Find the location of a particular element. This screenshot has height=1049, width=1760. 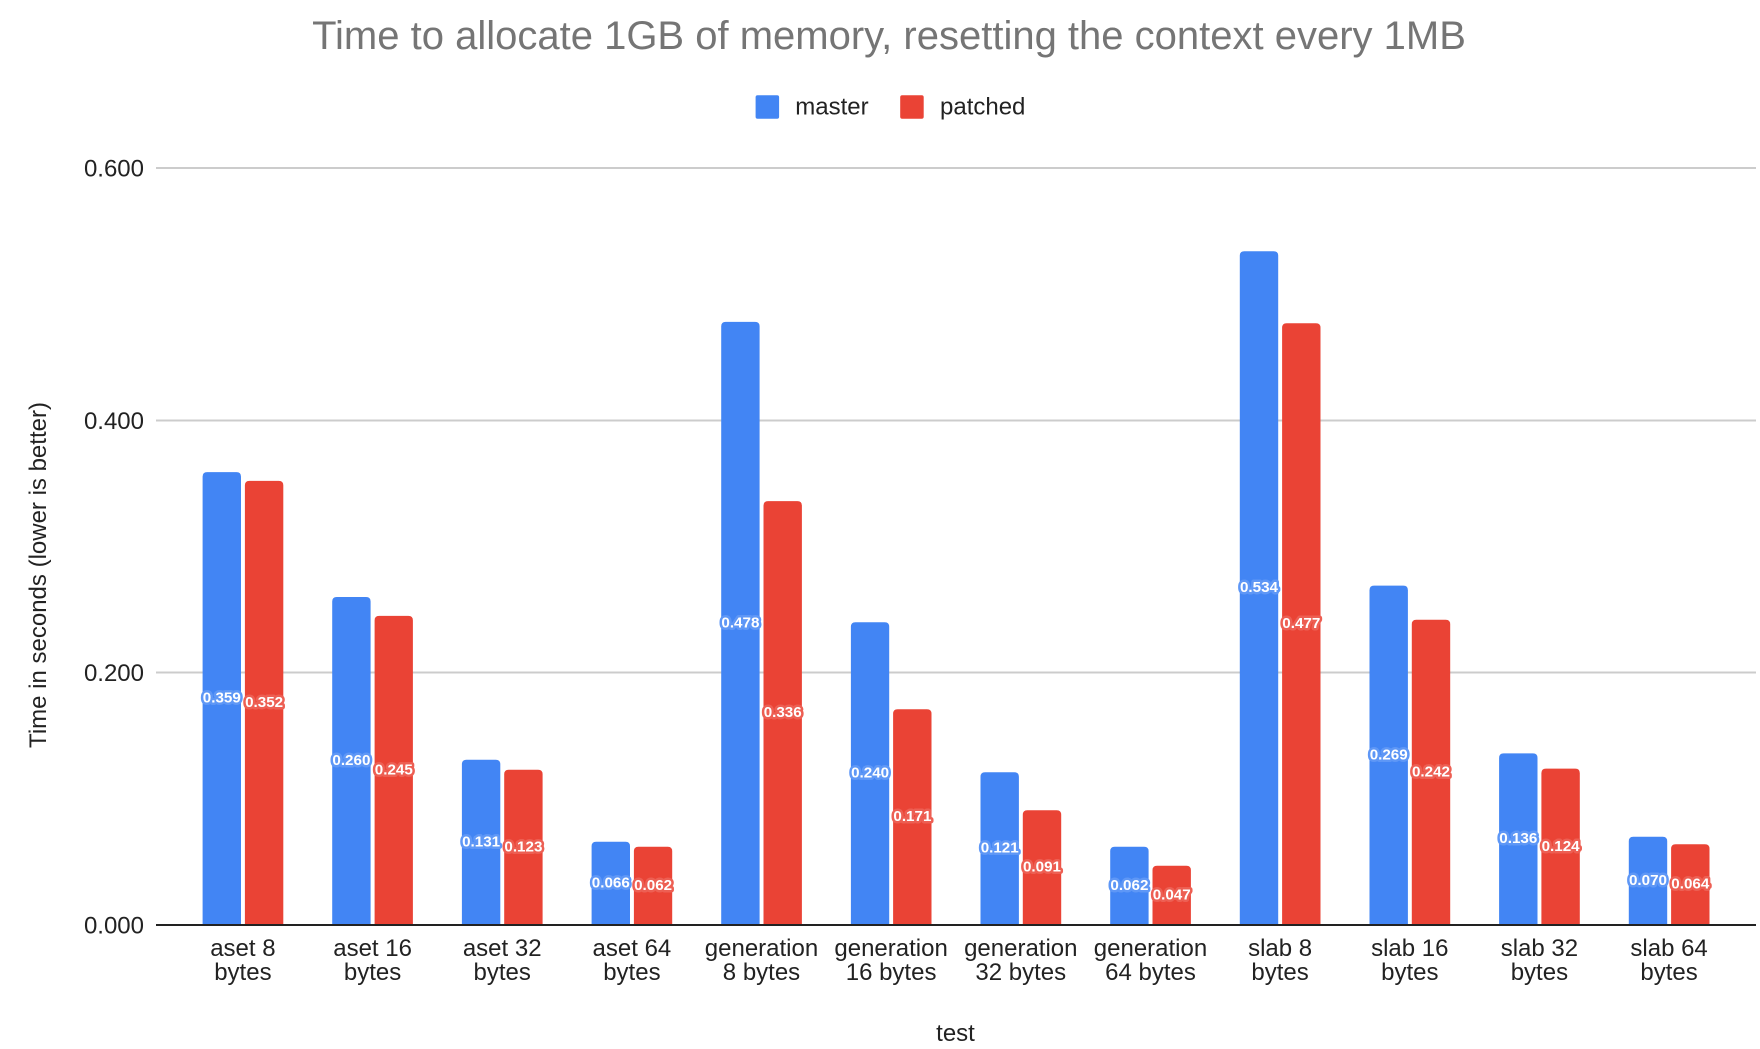

svg-text: 0.066 is located at coordinates (611, 882).